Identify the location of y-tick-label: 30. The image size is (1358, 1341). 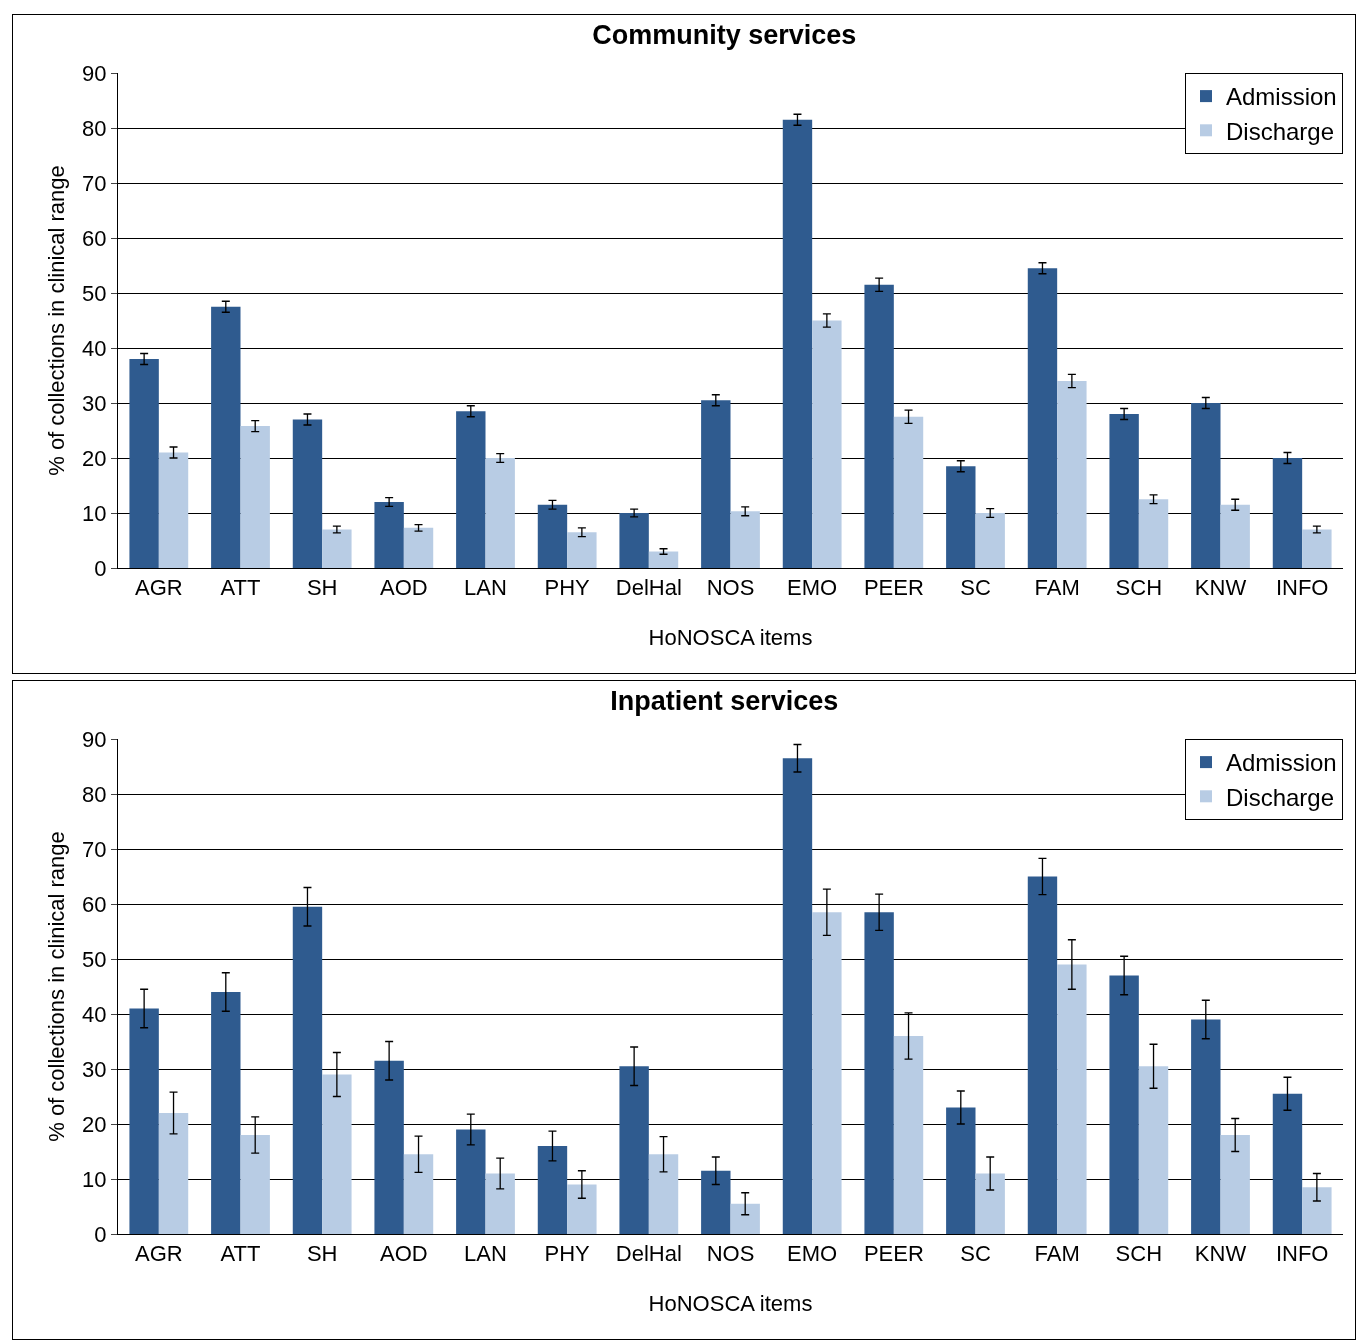
(94, 403).